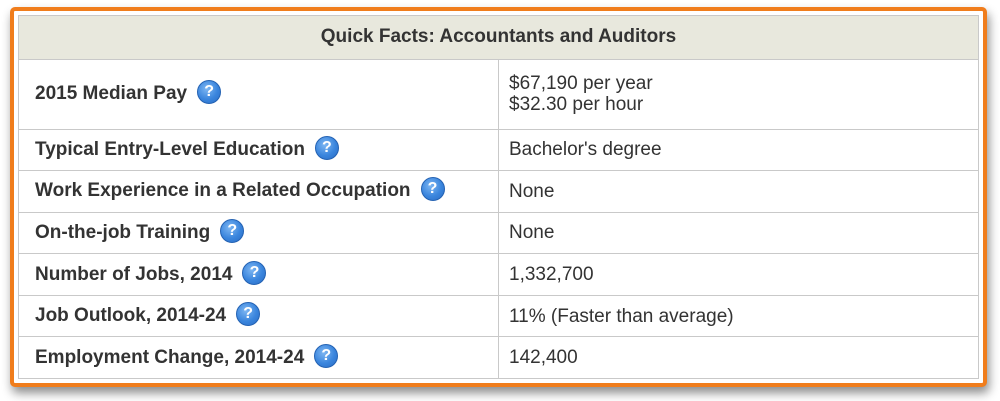 The width and height of the screenshot is (1000, 401). I want to click on row-label: Employment Change, 2014-24, so click(170, 357).